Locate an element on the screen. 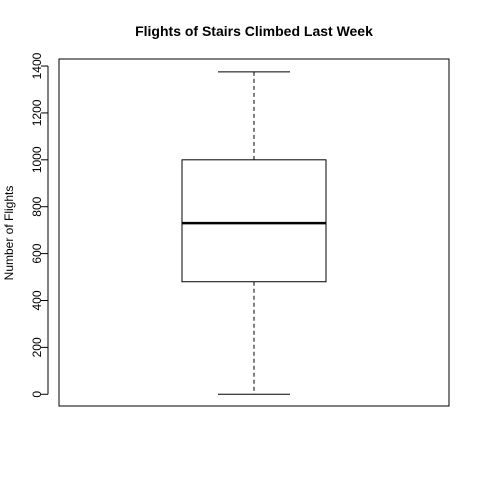 This screenshot has width=480, height=480. y-tick-label: 200 is located at coordinates (37, 347).